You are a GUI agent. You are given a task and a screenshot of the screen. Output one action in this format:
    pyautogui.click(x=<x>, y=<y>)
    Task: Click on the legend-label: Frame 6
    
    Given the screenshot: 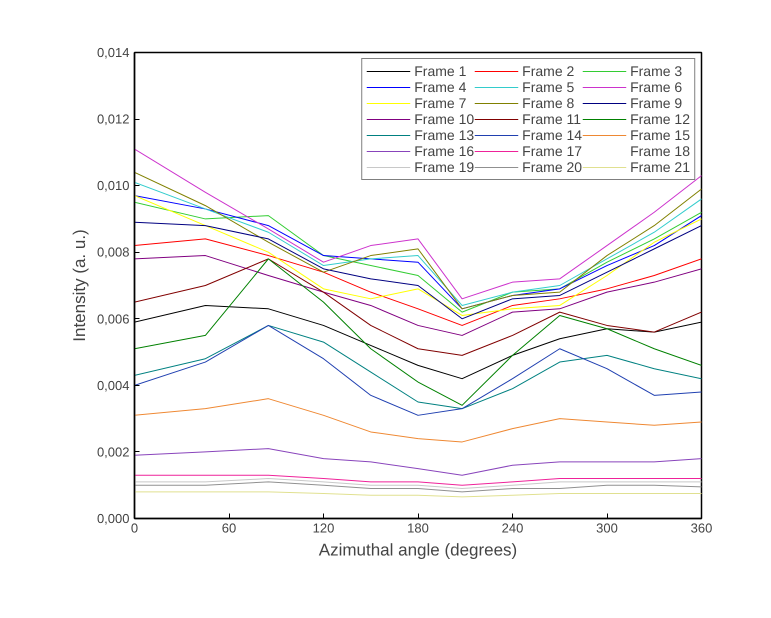 What is the action you would take?
    pyautogui.click(x=656, y=87)
    